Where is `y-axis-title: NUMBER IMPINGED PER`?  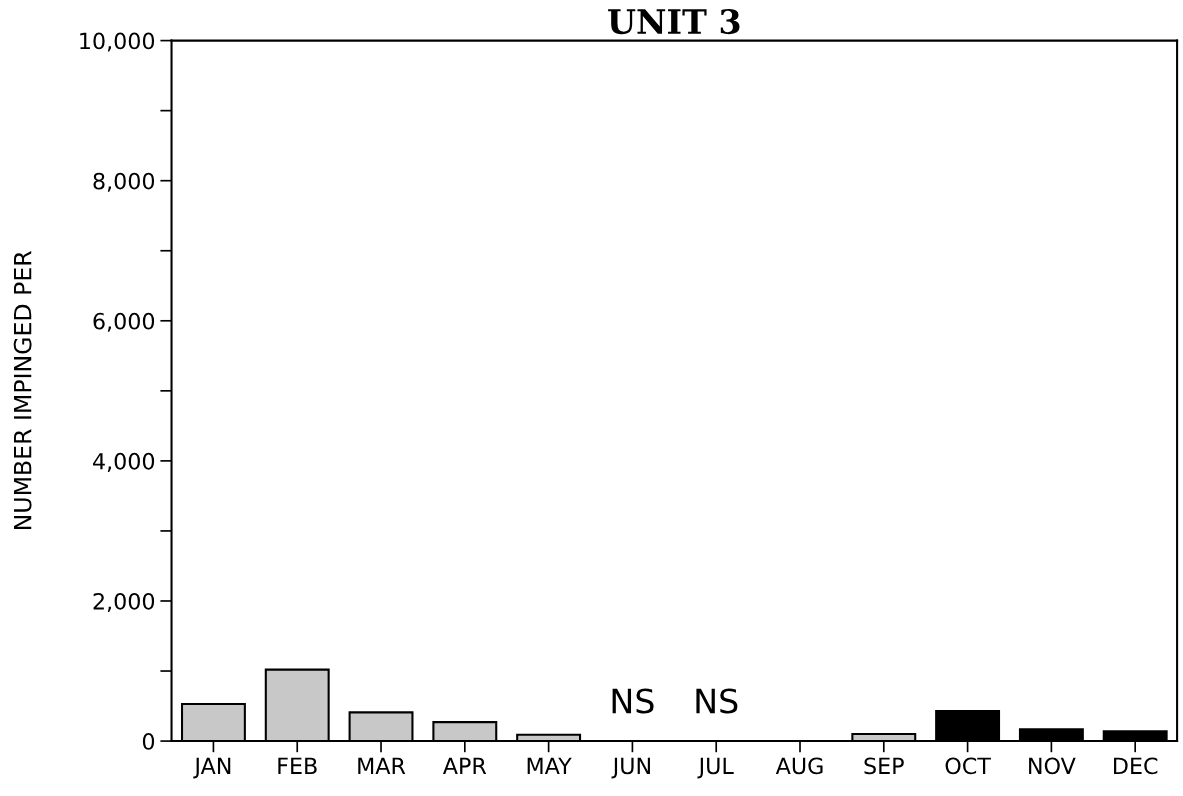
y-axis-title: NUMBER IMPINGED PER is located at coordinates (22, 390).